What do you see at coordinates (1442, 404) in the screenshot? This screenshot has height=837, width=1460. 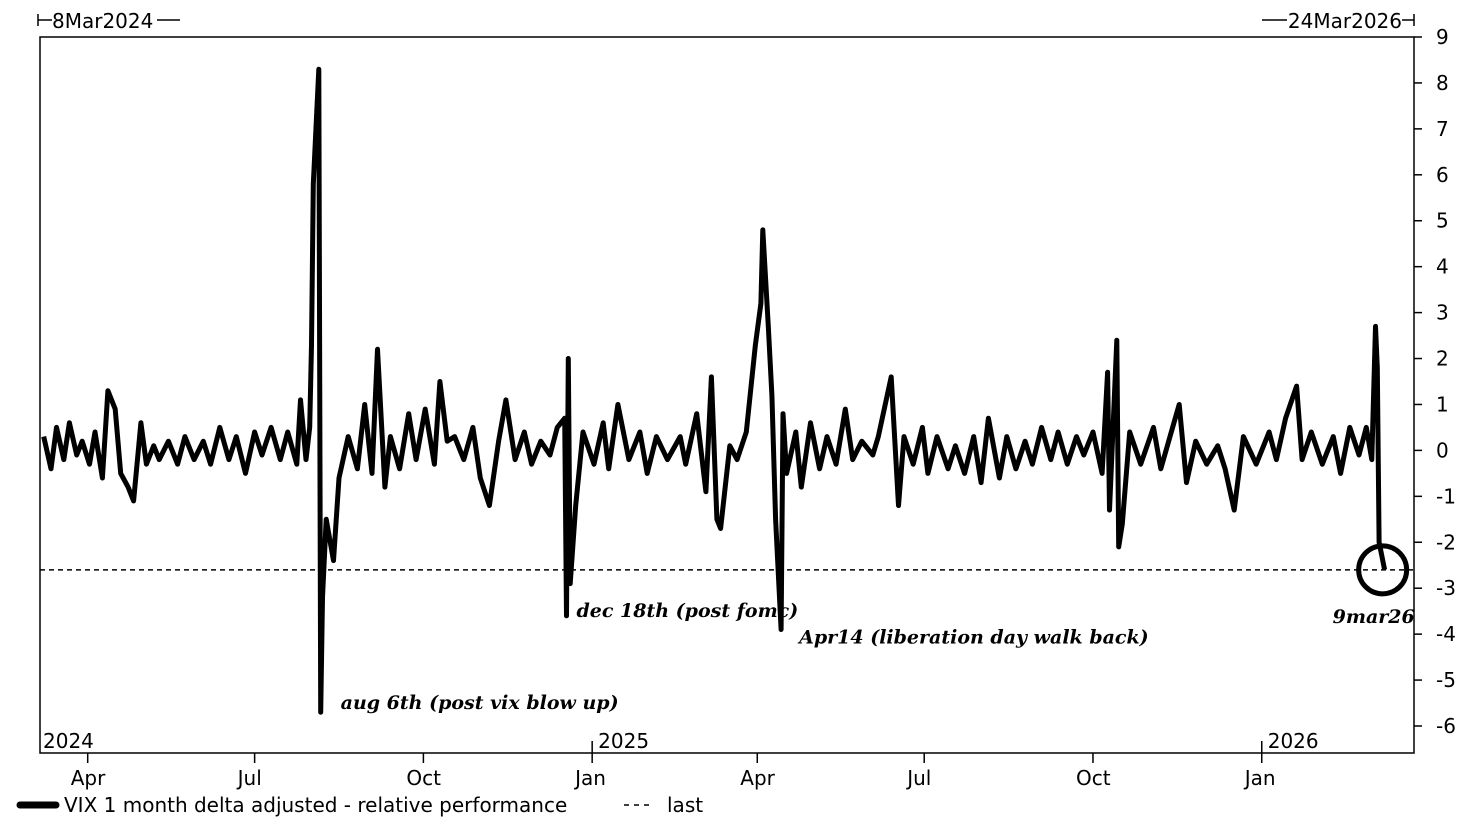 I see `y-tick-label: 1` at bounding box center [1442, 404].